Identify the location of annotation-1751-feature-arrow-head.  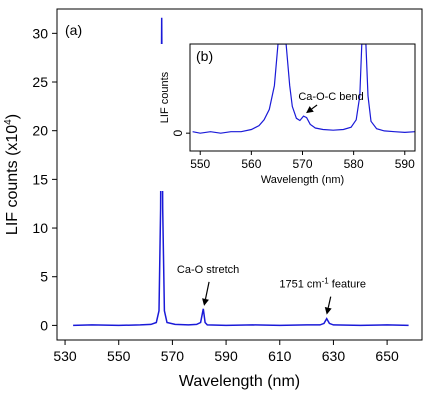
(328, 310).